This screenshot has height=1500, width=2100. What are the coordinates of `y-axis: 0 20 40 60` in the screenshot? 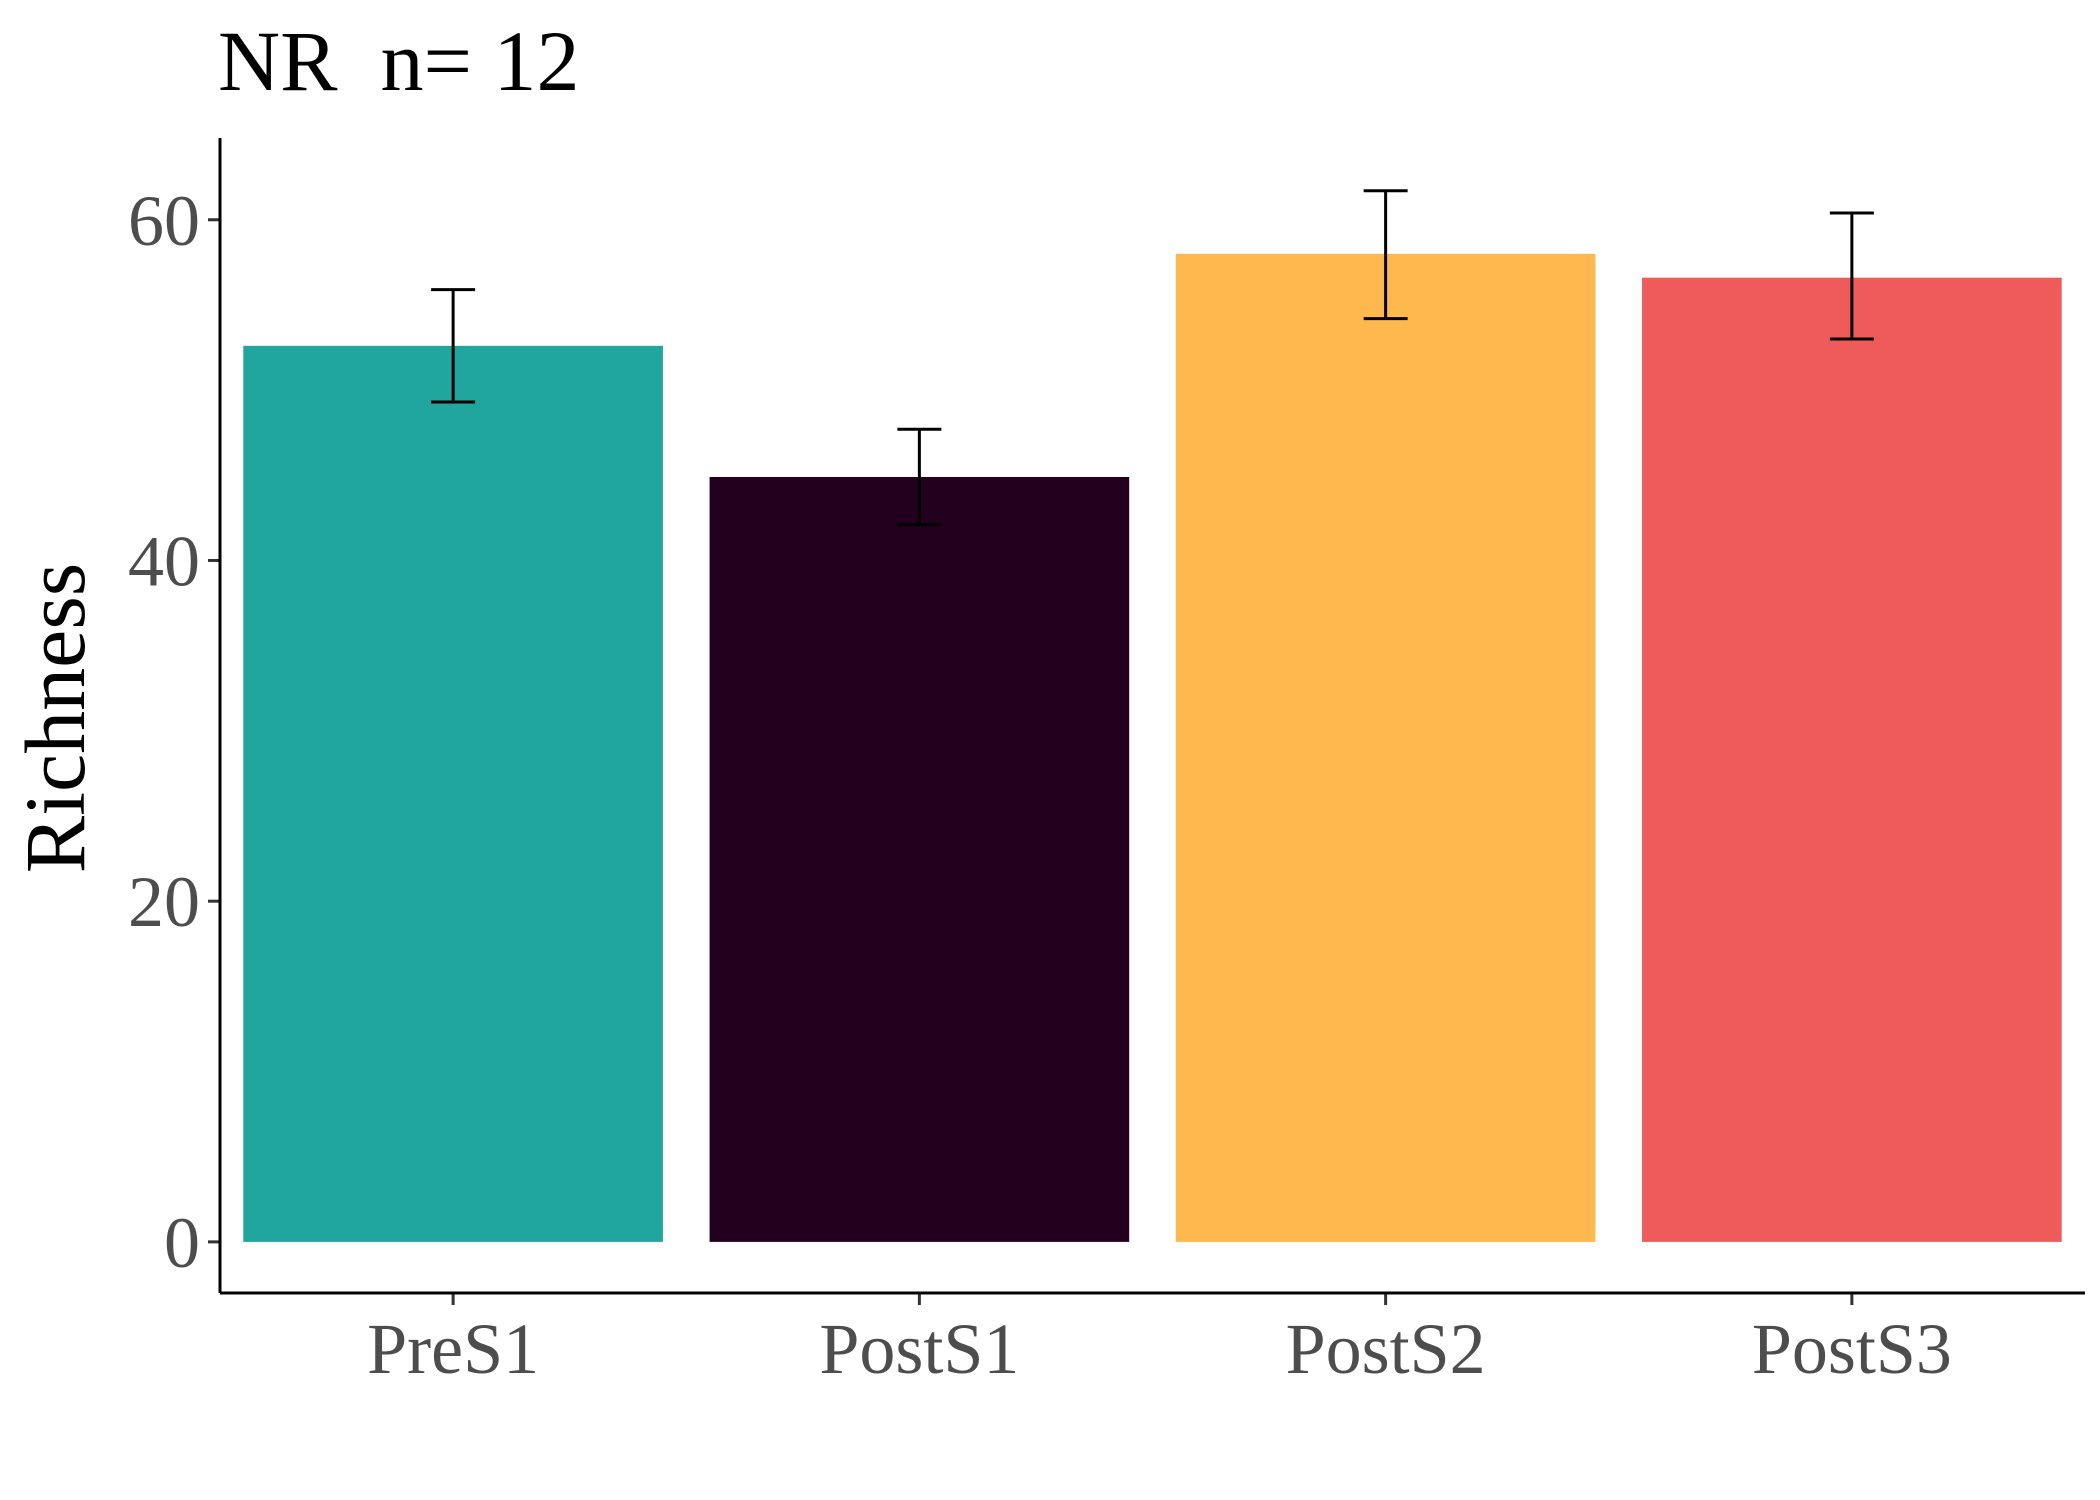 It's located at (175, 715).